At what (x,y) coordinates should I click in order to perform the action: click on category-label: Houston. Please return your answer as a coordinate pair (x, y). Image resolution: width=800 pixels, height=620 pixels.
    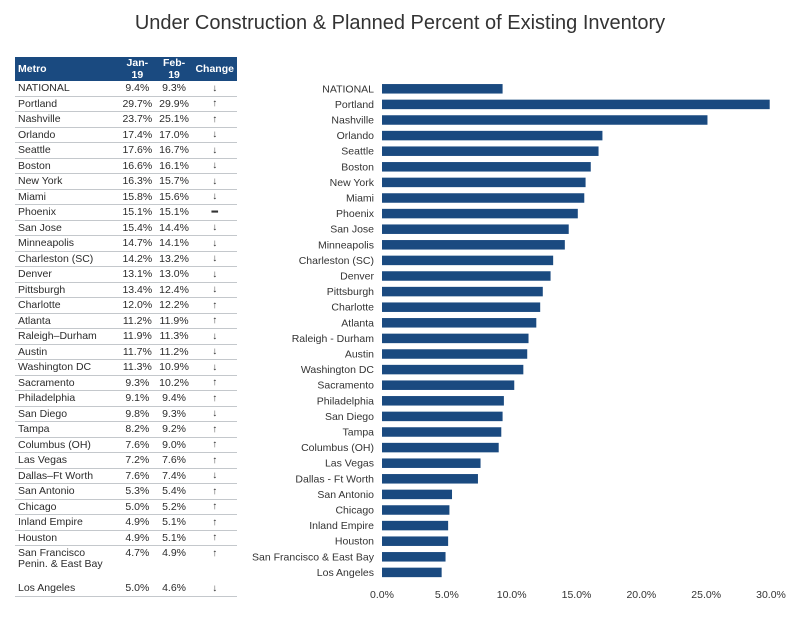
    Looking at the image, I should click on (354, 542).